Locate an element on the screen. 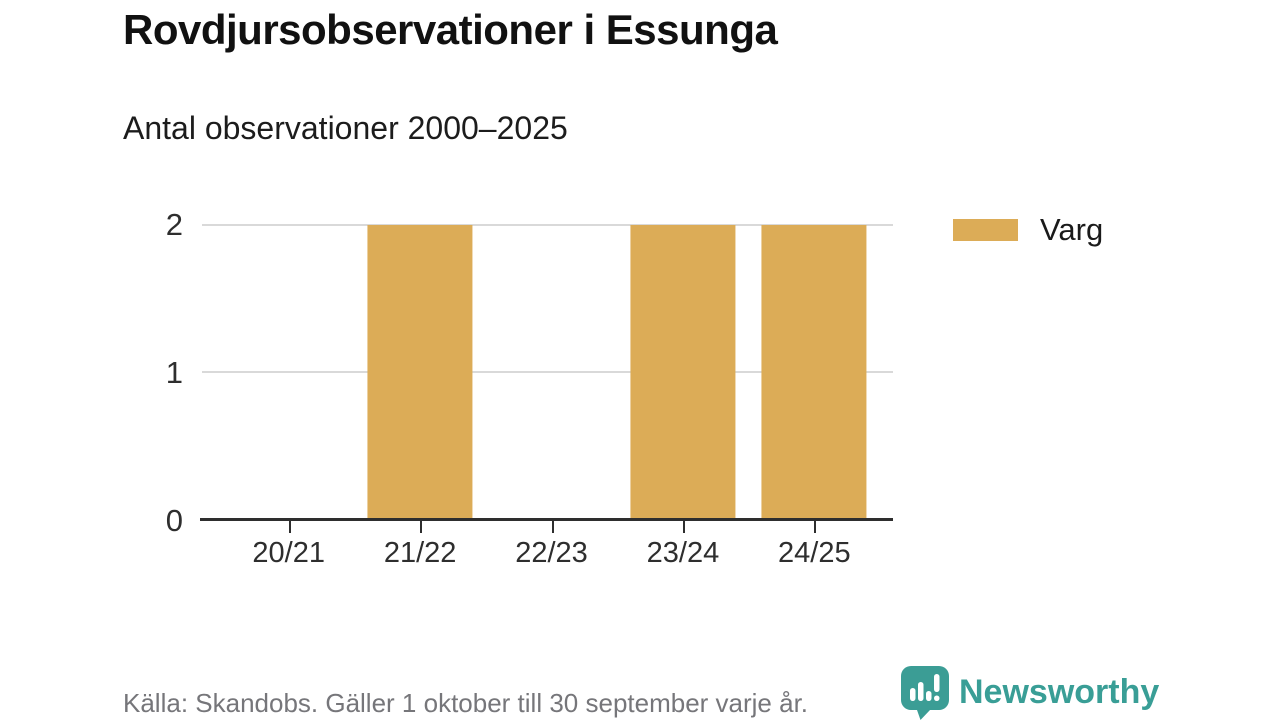 This screenshot has height=725, width=1280. band-22/23: 22/23 is located at coordinates (551, 397).